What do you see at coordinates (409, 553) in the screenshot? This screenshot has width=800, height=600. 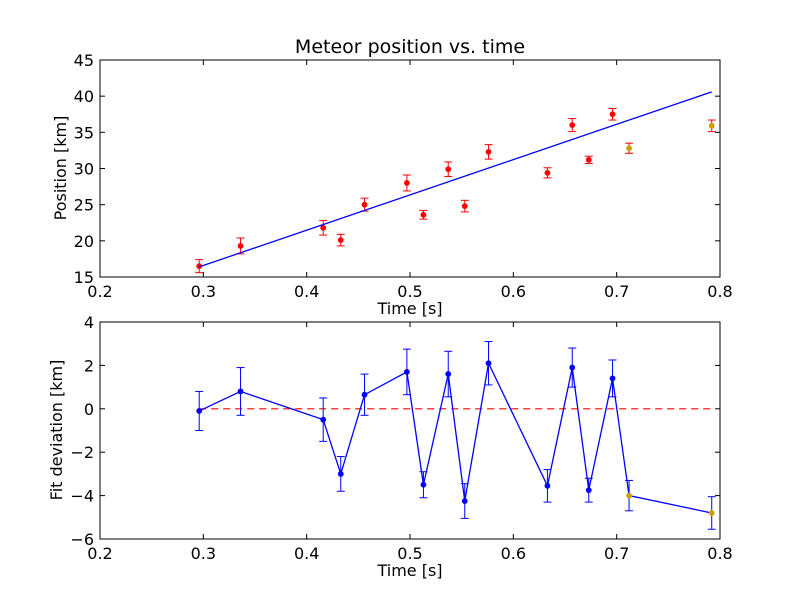 I see `deviation-xtick-label: 0.5` at bounding box center [409, 553].